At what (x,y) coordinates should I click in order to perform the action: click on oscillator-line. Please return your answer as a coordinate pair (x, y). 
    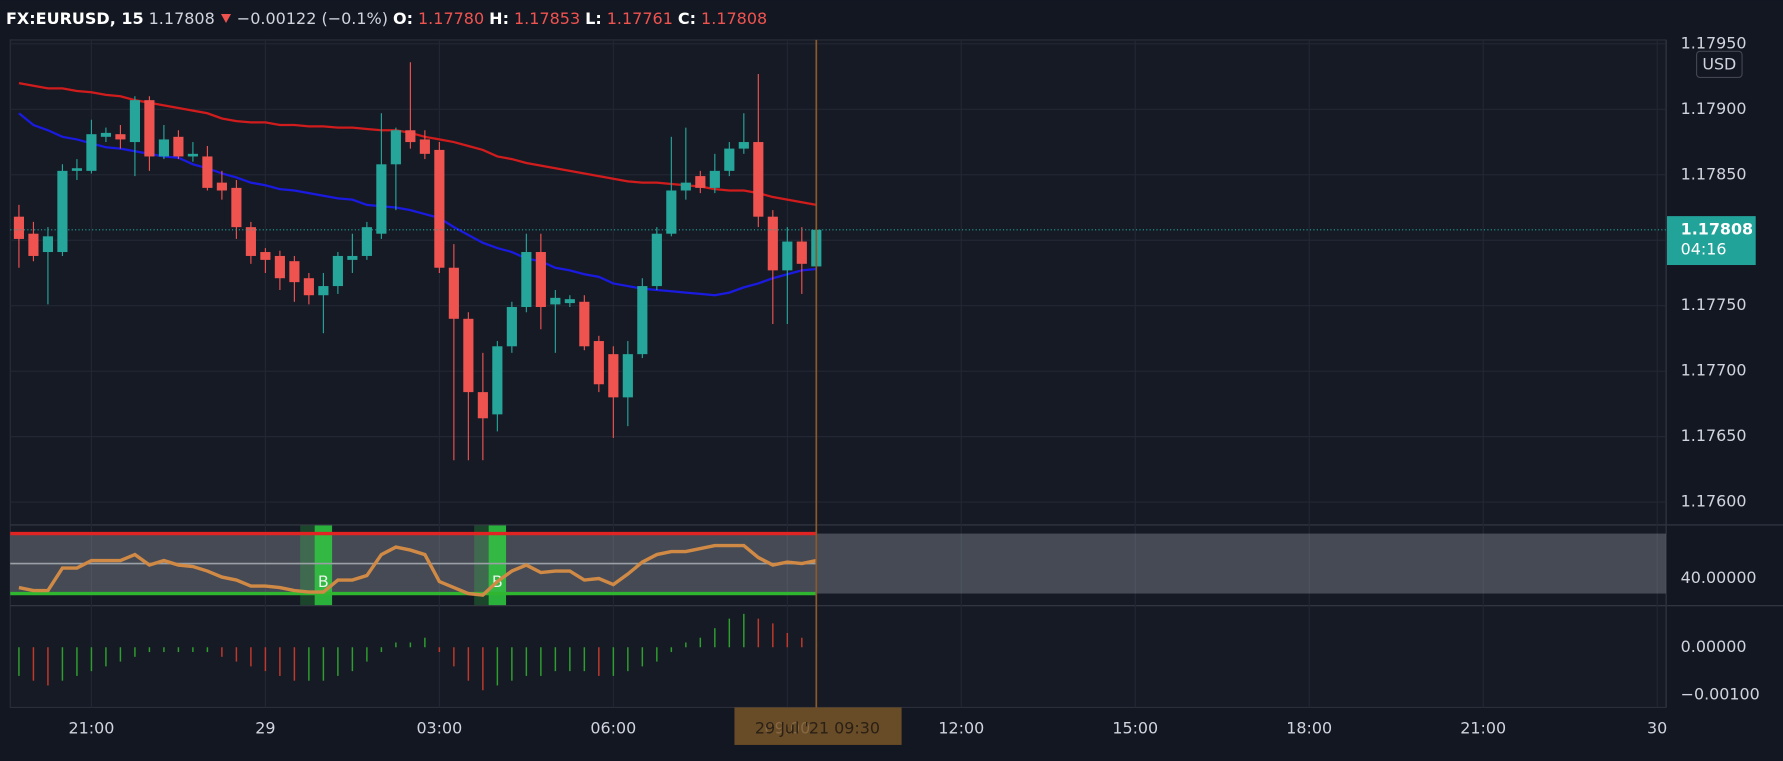
    Looking at the image, I should click on (417, 570).